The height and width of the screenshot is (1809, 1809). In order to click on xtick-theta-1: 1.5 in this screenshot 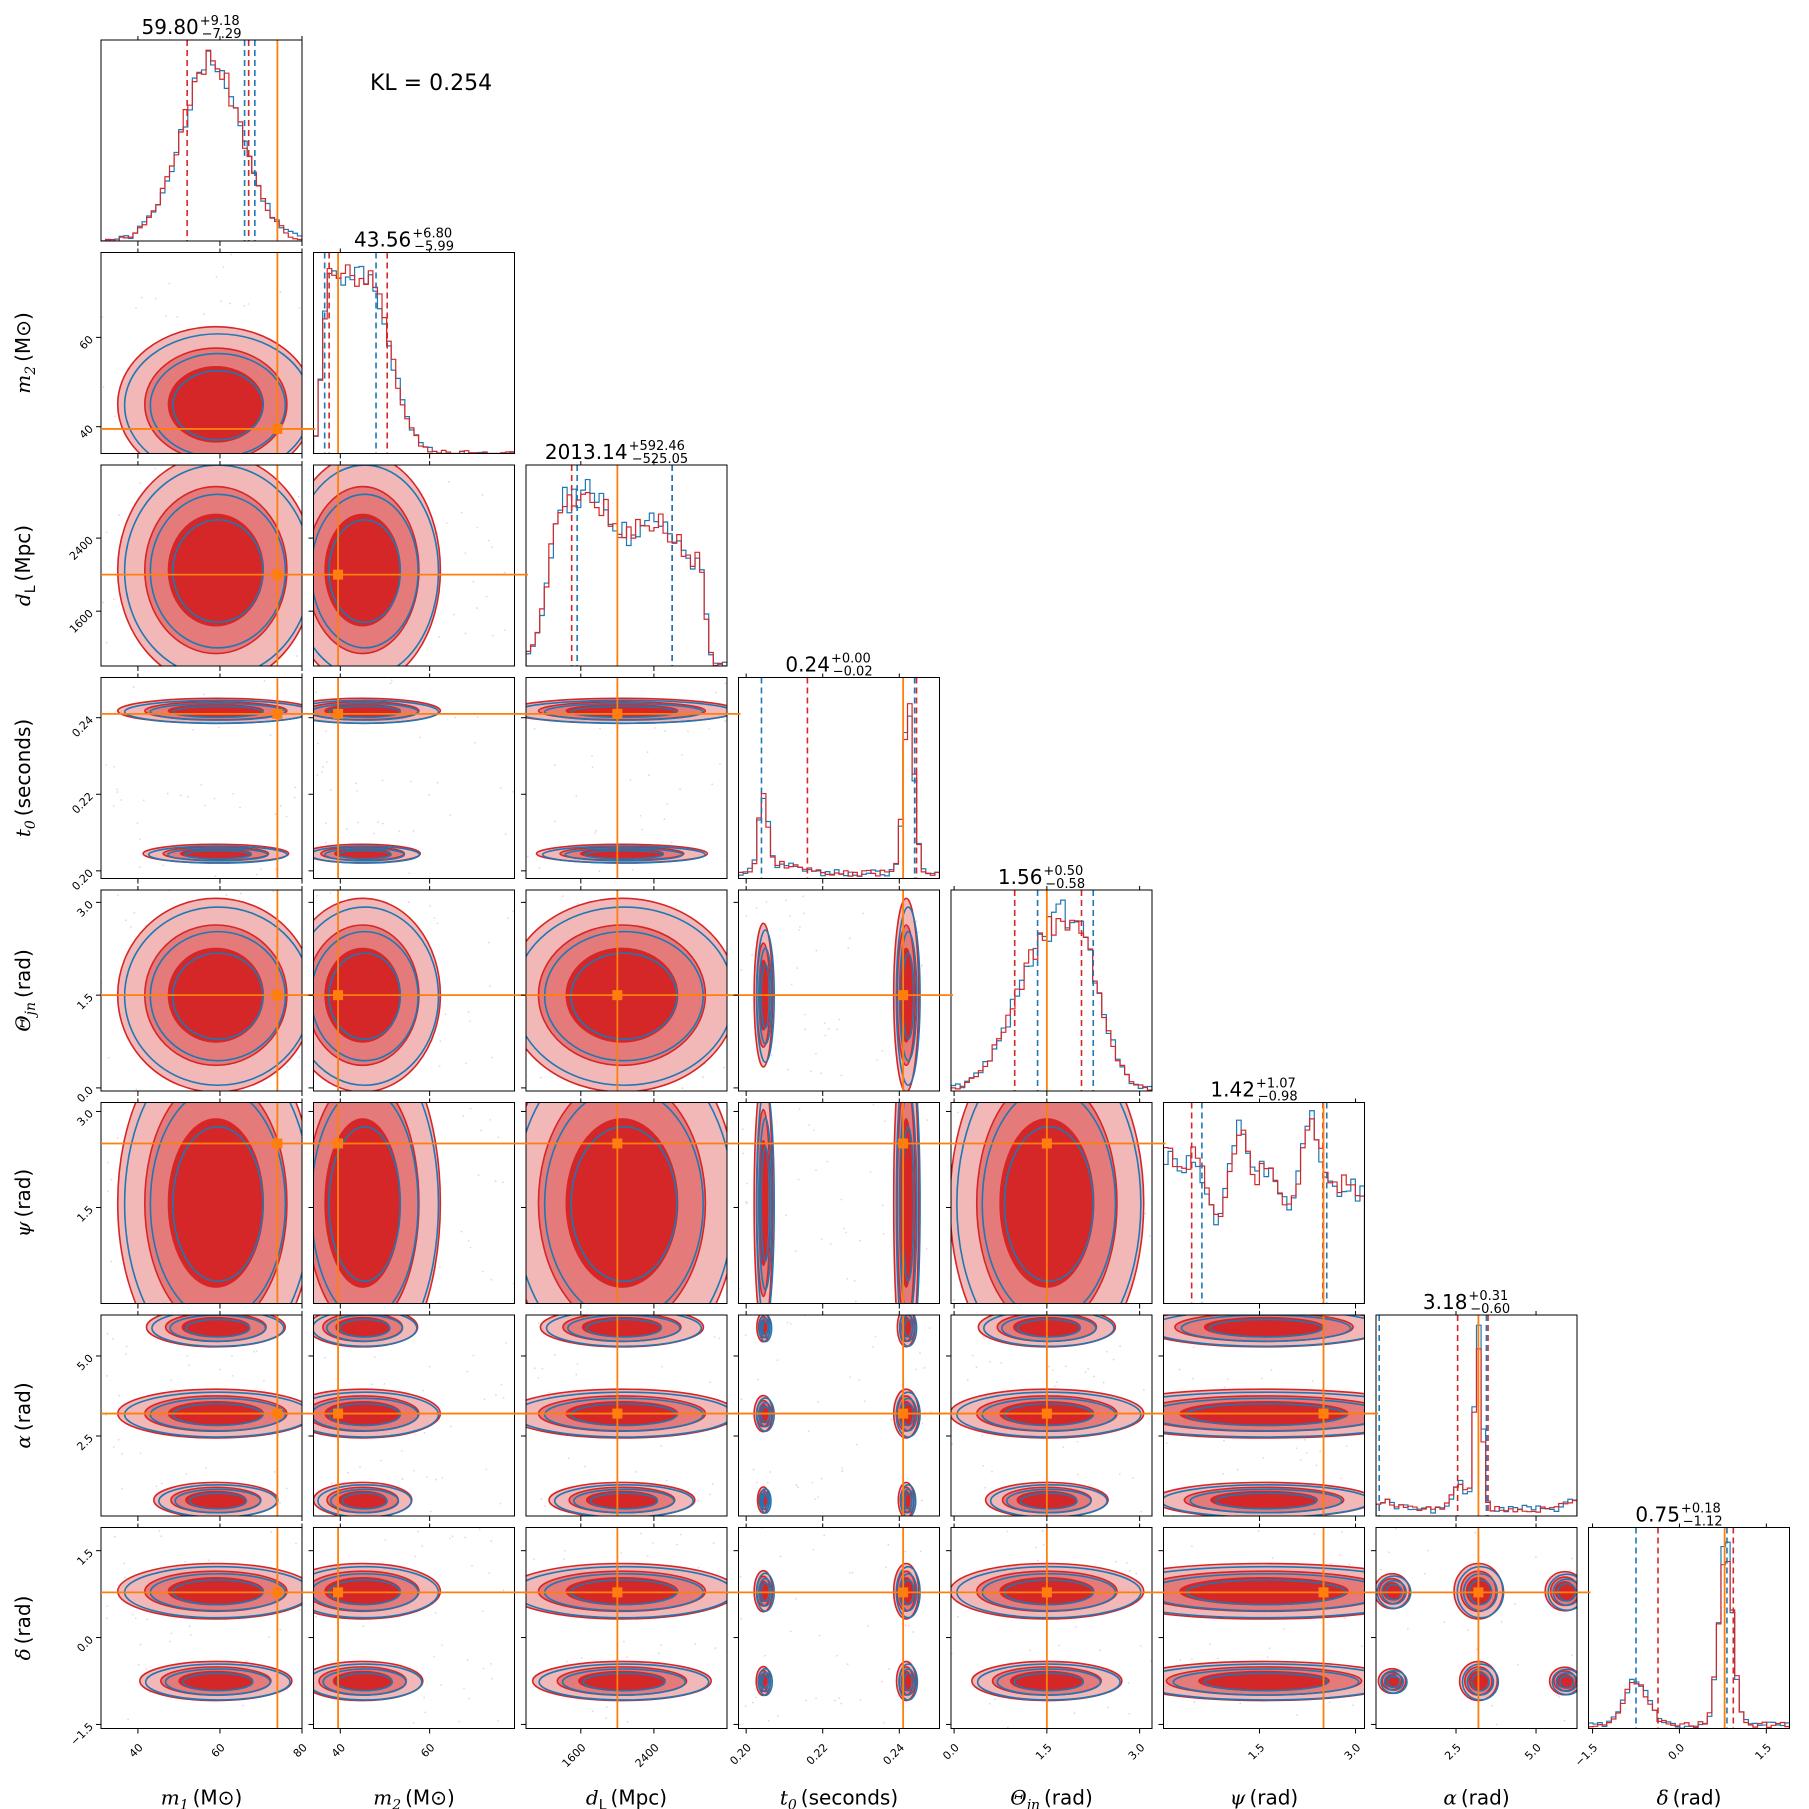, I will do `click(1044, 1752)`.